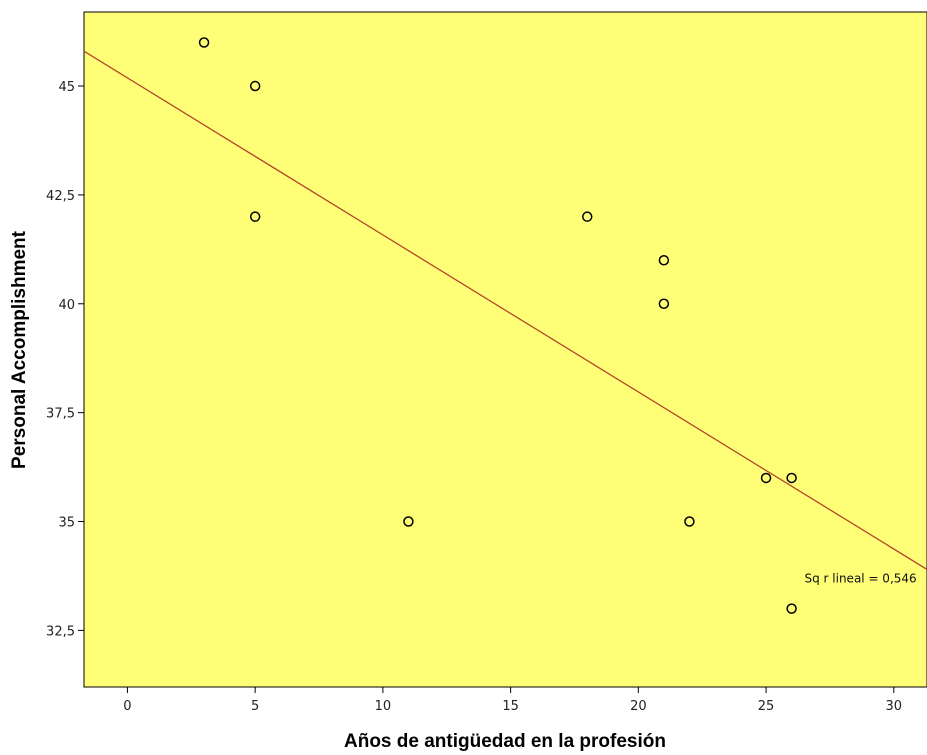 The image size is (927, 755). I want to click on y-tick-label: 42,5, so click(60, 196).